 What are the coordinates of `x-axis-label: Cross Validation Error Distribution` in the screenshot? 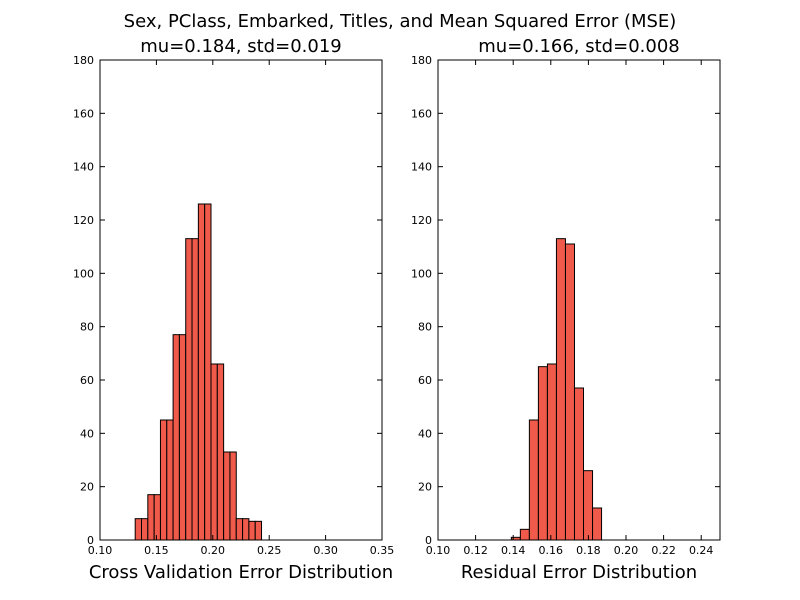 It's located at (241, 572).